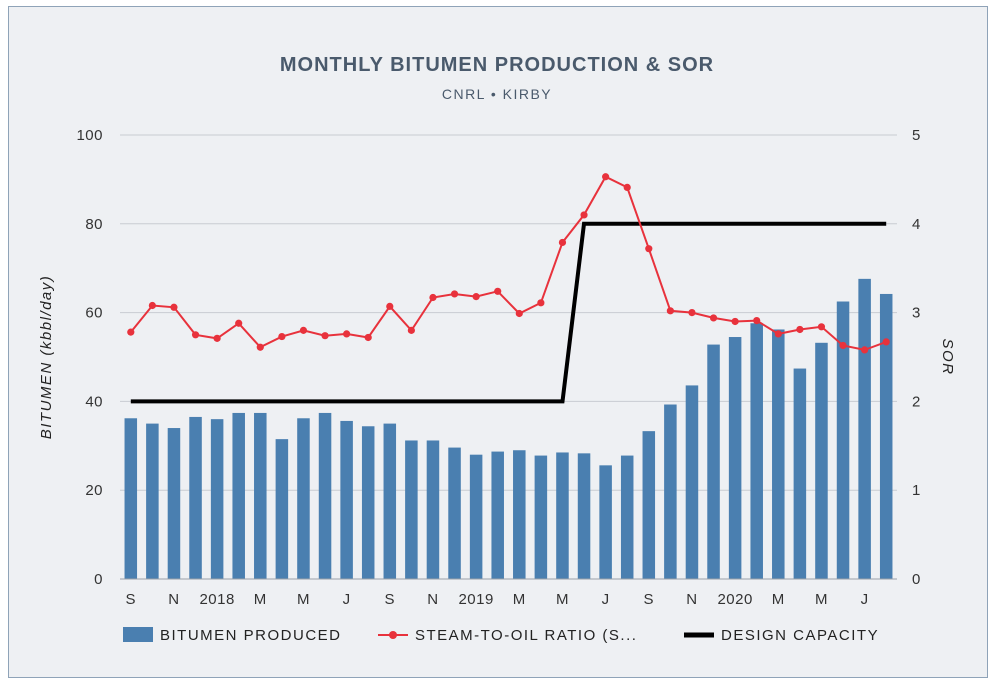  I want to click on y-right-tick-label: 1, so click(916, 490).